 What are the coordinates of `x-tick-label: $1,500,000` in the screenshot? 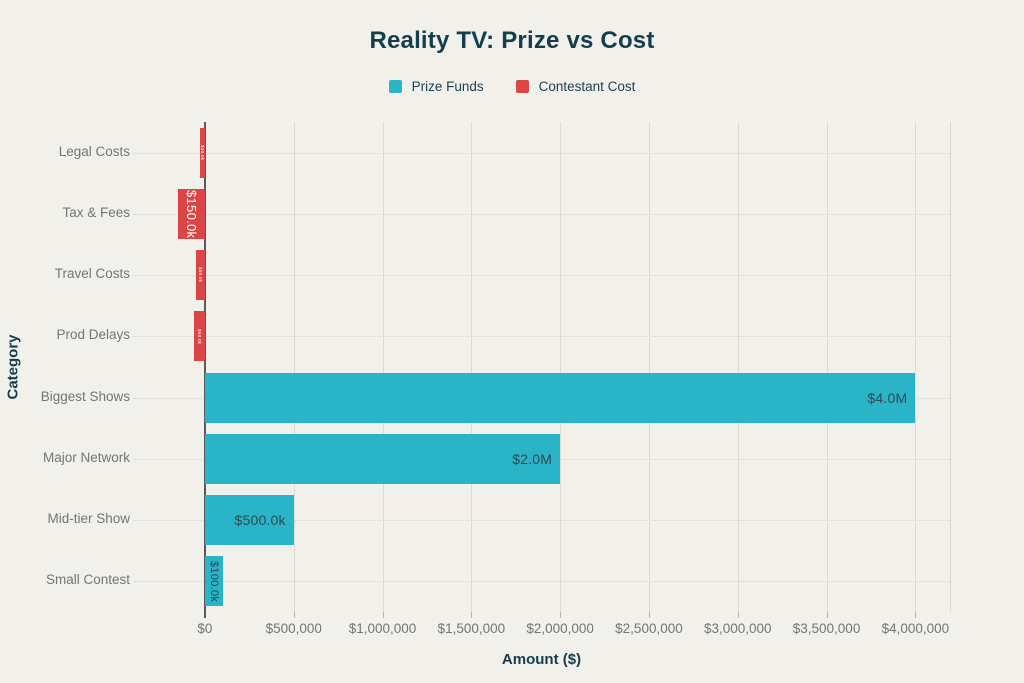 It's located at (471, 628).